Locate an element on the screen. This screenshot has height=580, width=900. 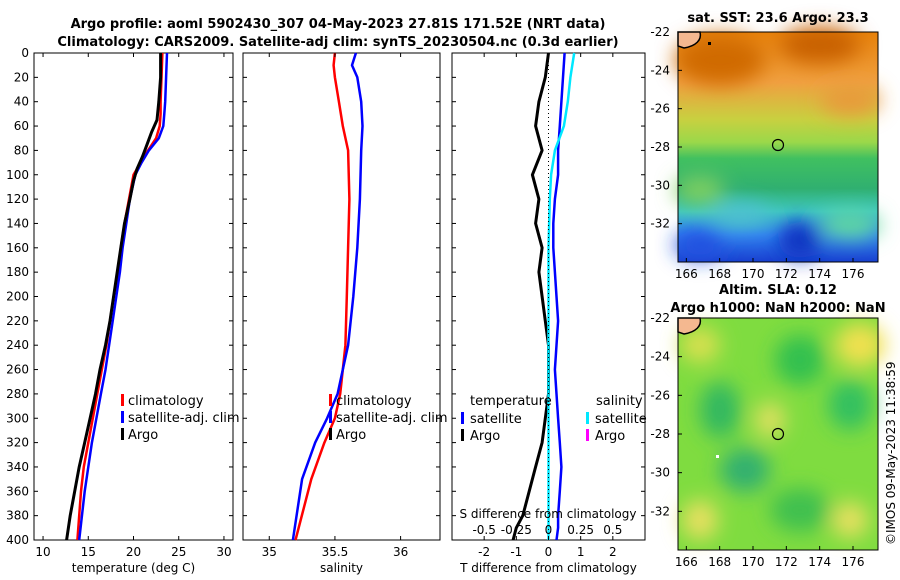
series-argo is located at coordinates (114, 297).